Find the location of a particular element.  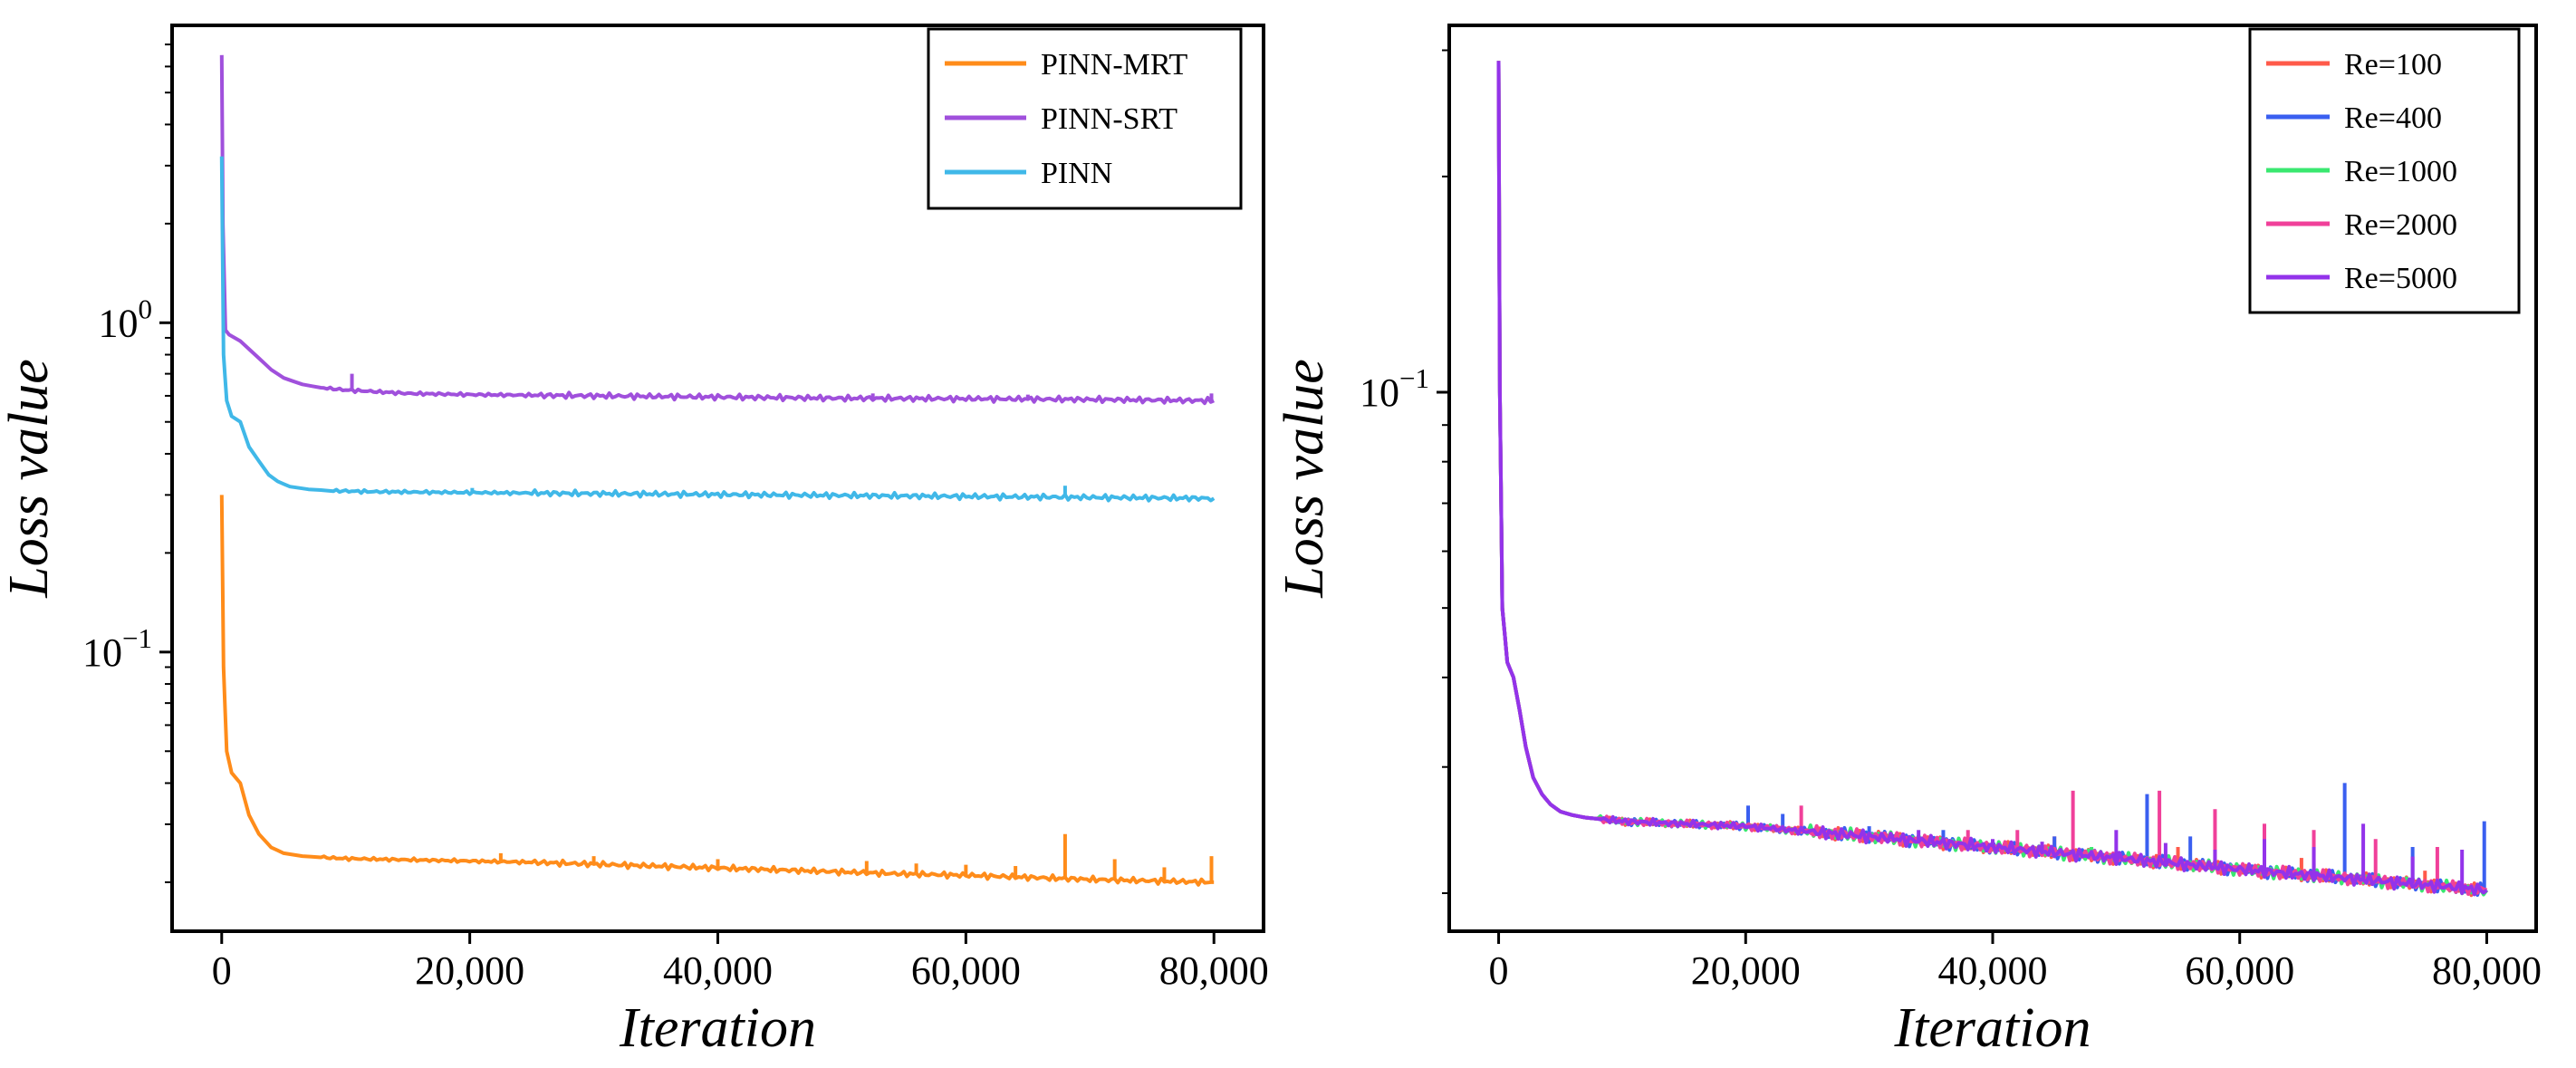

legend-label-pinn: PINN is located at coordinates (1076, 174).